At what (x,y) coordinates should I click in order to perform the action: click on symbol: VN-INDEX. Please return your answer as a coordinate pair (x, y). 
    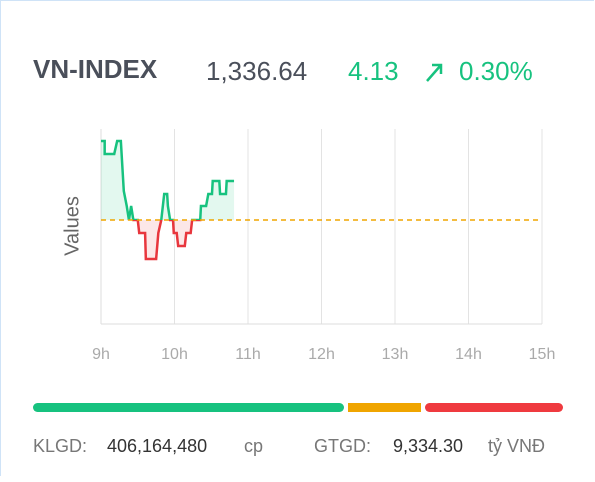
    Looking at the image, I should click on (95, 69).